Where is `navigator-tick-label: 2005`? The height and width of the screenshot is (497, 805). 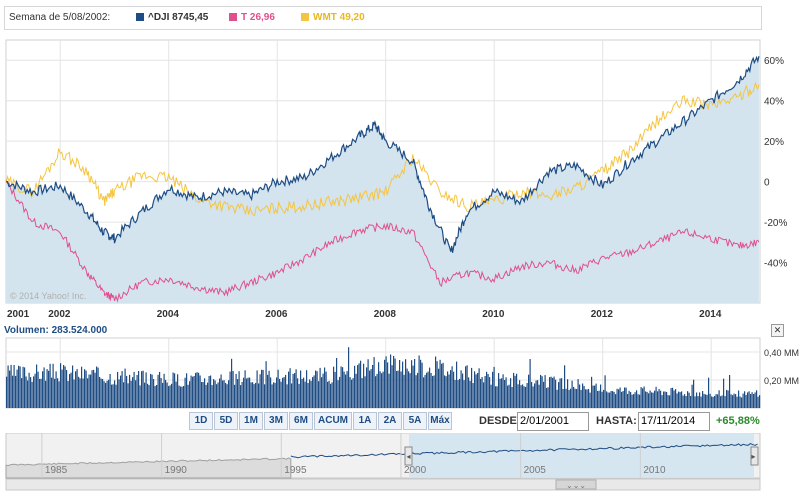
navigator-tick-label: 2005 is located at coordinates (535, 470).